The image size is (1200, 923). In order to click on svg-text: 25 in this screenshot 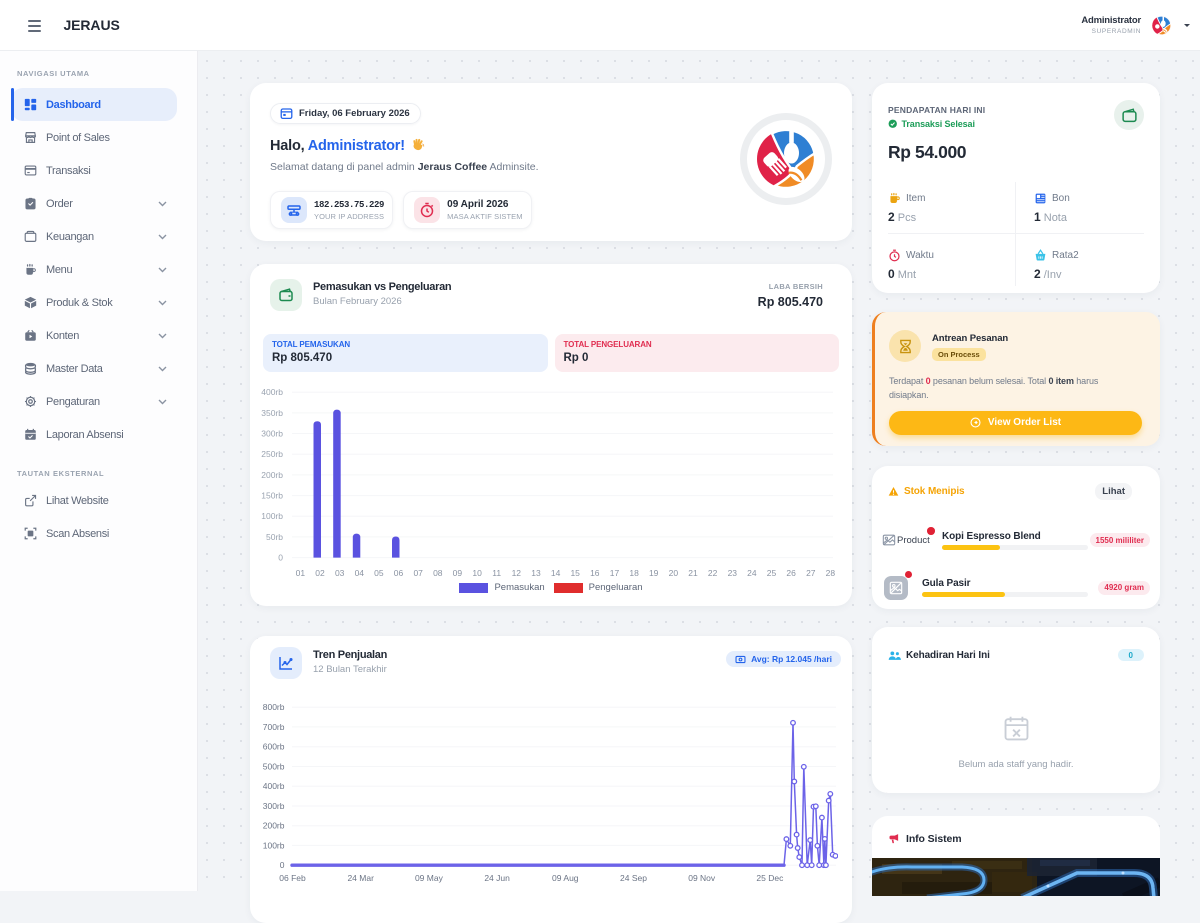, I will do `click(772, 573)`.